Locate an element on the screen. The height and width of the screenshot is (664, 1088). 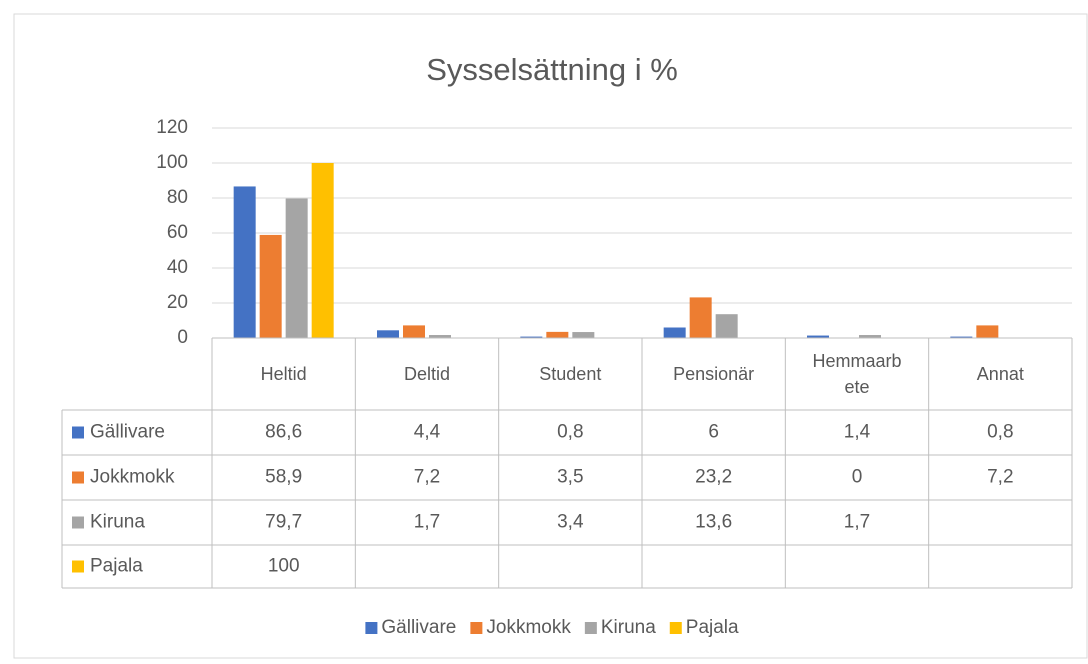
row-label: Gällivare is located at coordinates (127, 432).